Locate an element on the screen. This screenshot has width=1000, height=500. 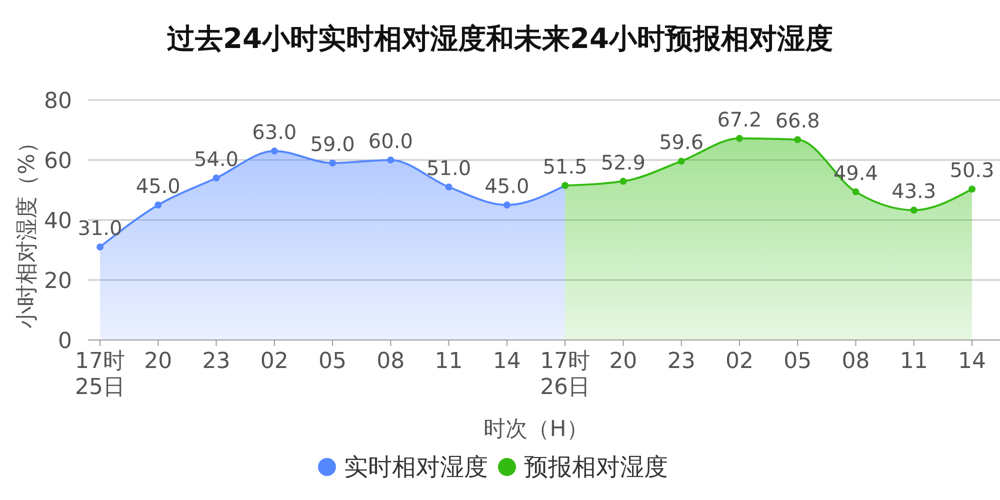
data-label: 51.5 is located at coordinates (565, 166).